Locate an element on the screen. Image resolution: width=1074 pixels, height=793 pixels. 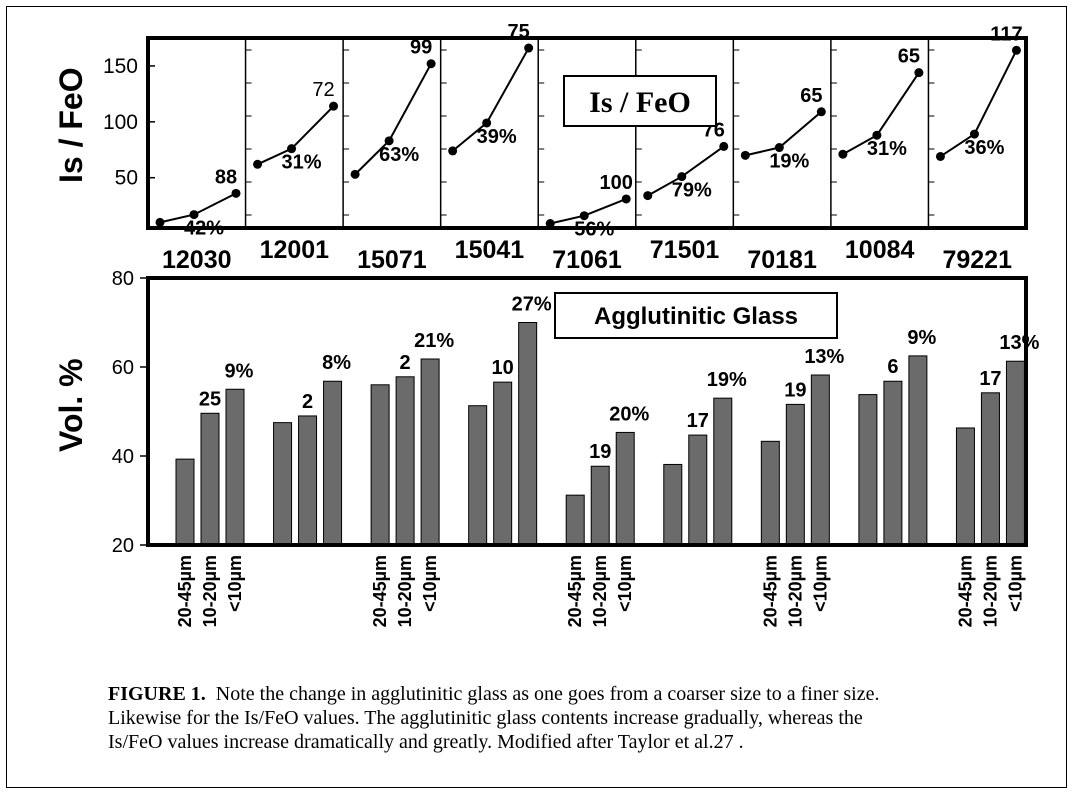
top-title-box is located at coordinates (640, 101).